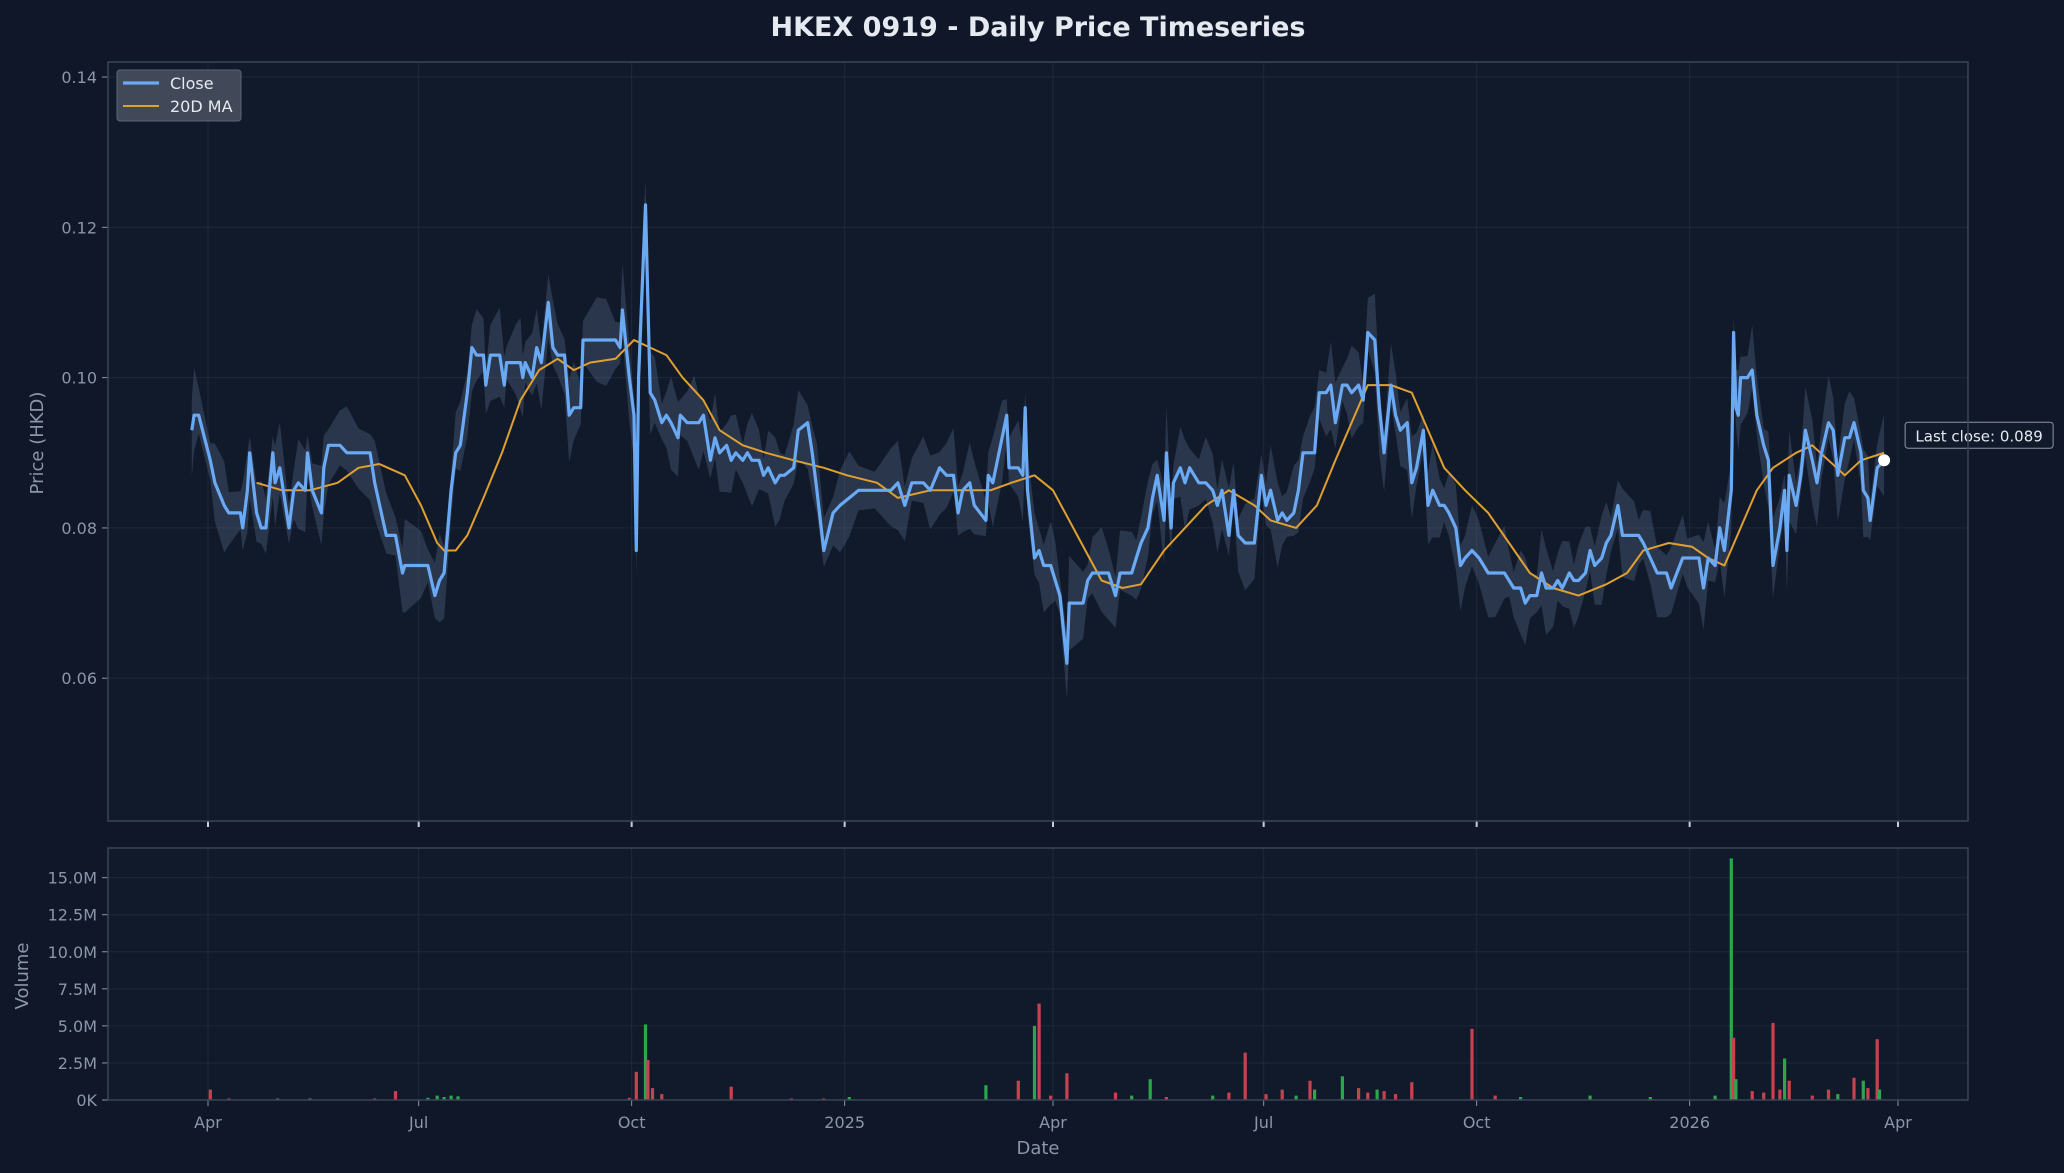  What do you see at coordinates (79, 77) in the screenshot?
I see `price-y-tick-label: 0.14` at bounding box center [79, 77].